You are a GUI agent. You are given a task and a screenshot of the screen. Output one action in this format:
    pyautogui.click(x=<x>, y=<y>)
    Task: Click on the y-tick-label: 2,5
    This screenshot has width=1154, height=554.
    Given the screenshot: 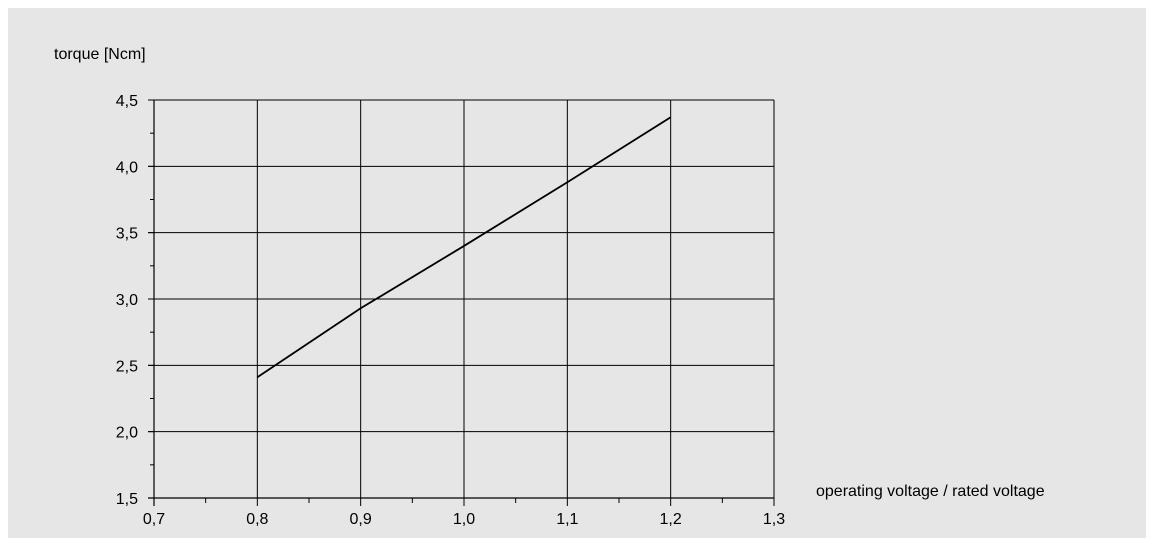 What is the action you would take?
    pyautogui.click(x=127, y=366)
    